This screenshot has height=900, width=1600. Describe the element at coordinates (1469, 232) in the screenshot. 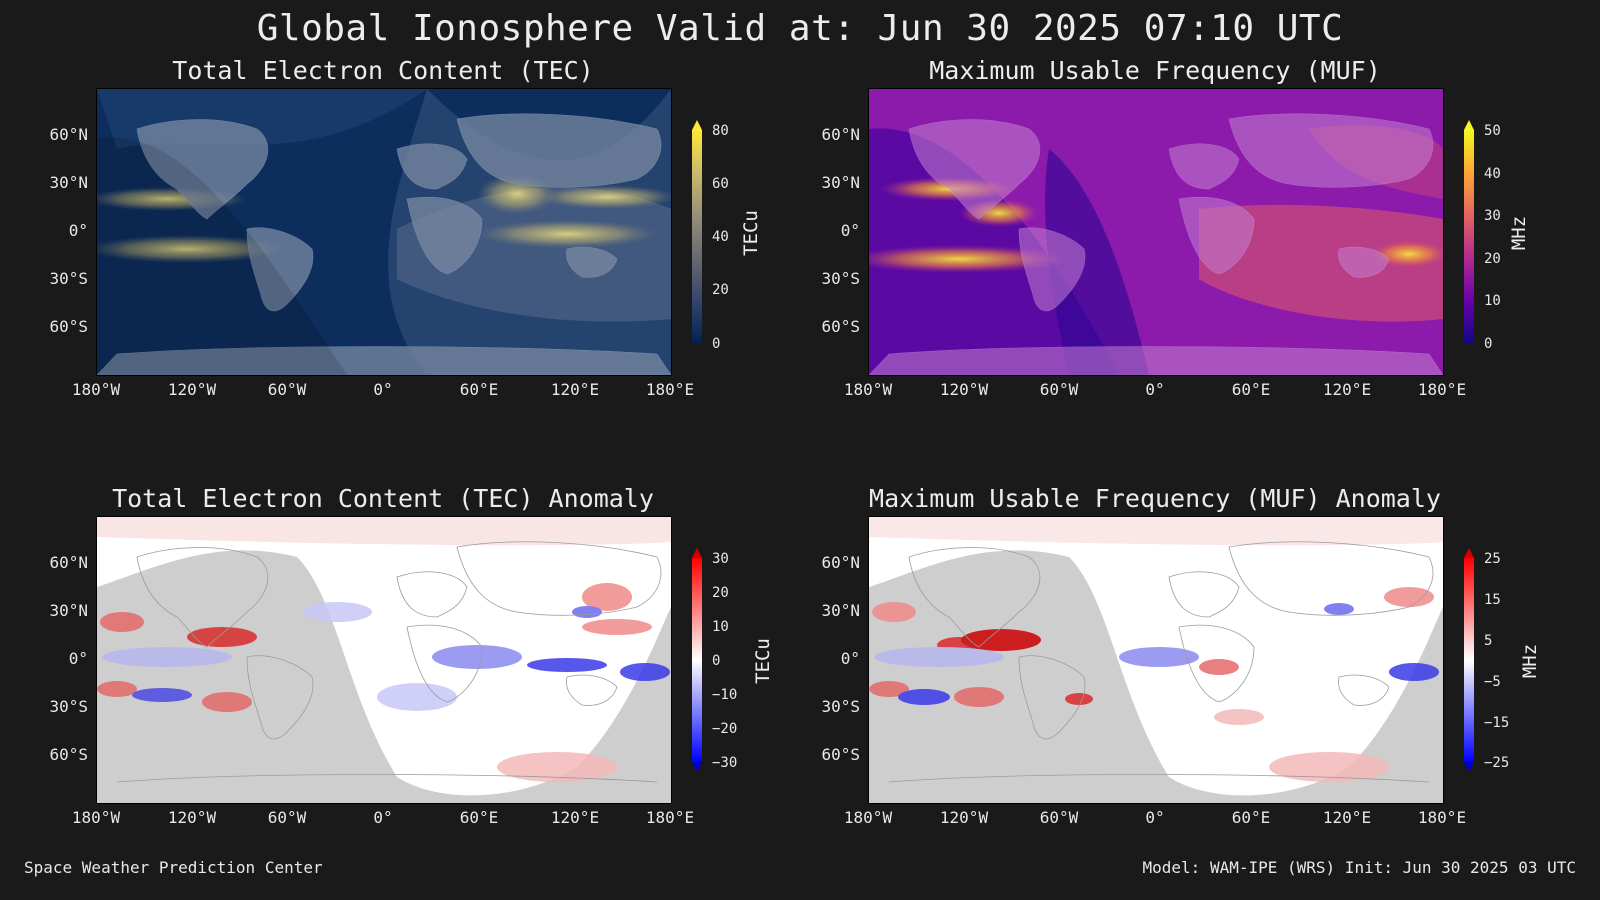

I see `muf-colorbar` at that location.